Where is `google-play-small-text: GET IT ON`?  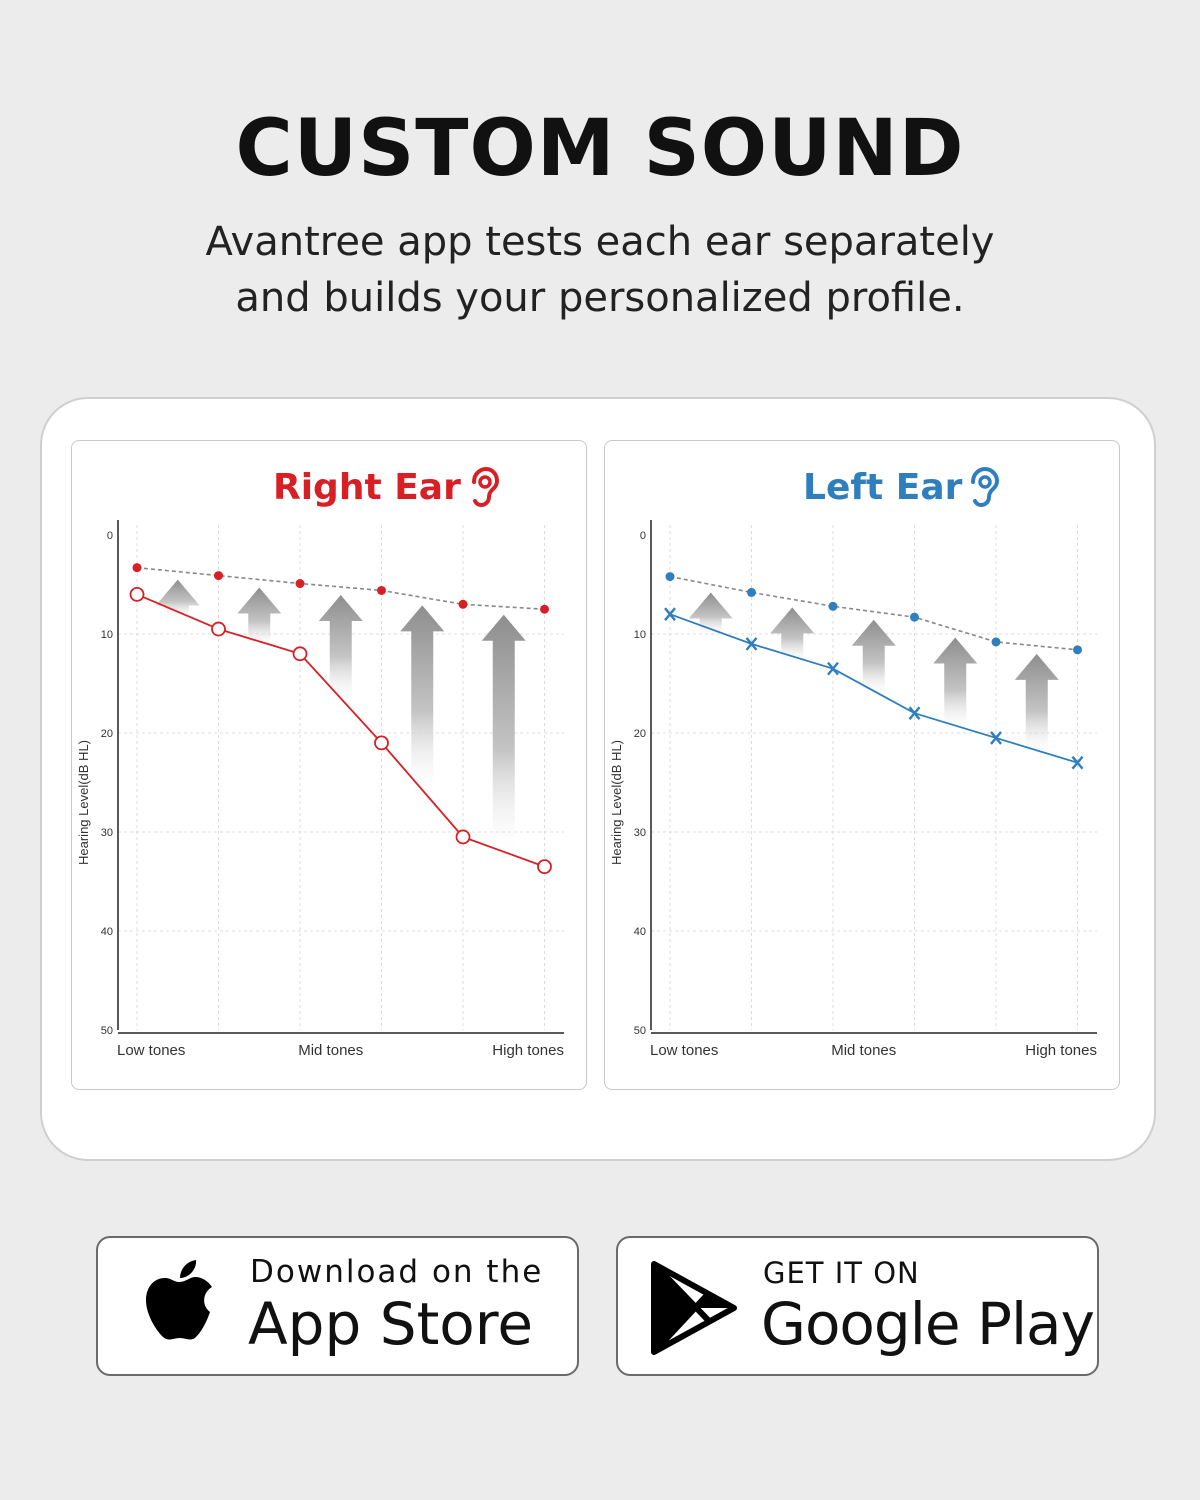 google-play-small-text: GET IT ON is located at coordinates (841, 1273).